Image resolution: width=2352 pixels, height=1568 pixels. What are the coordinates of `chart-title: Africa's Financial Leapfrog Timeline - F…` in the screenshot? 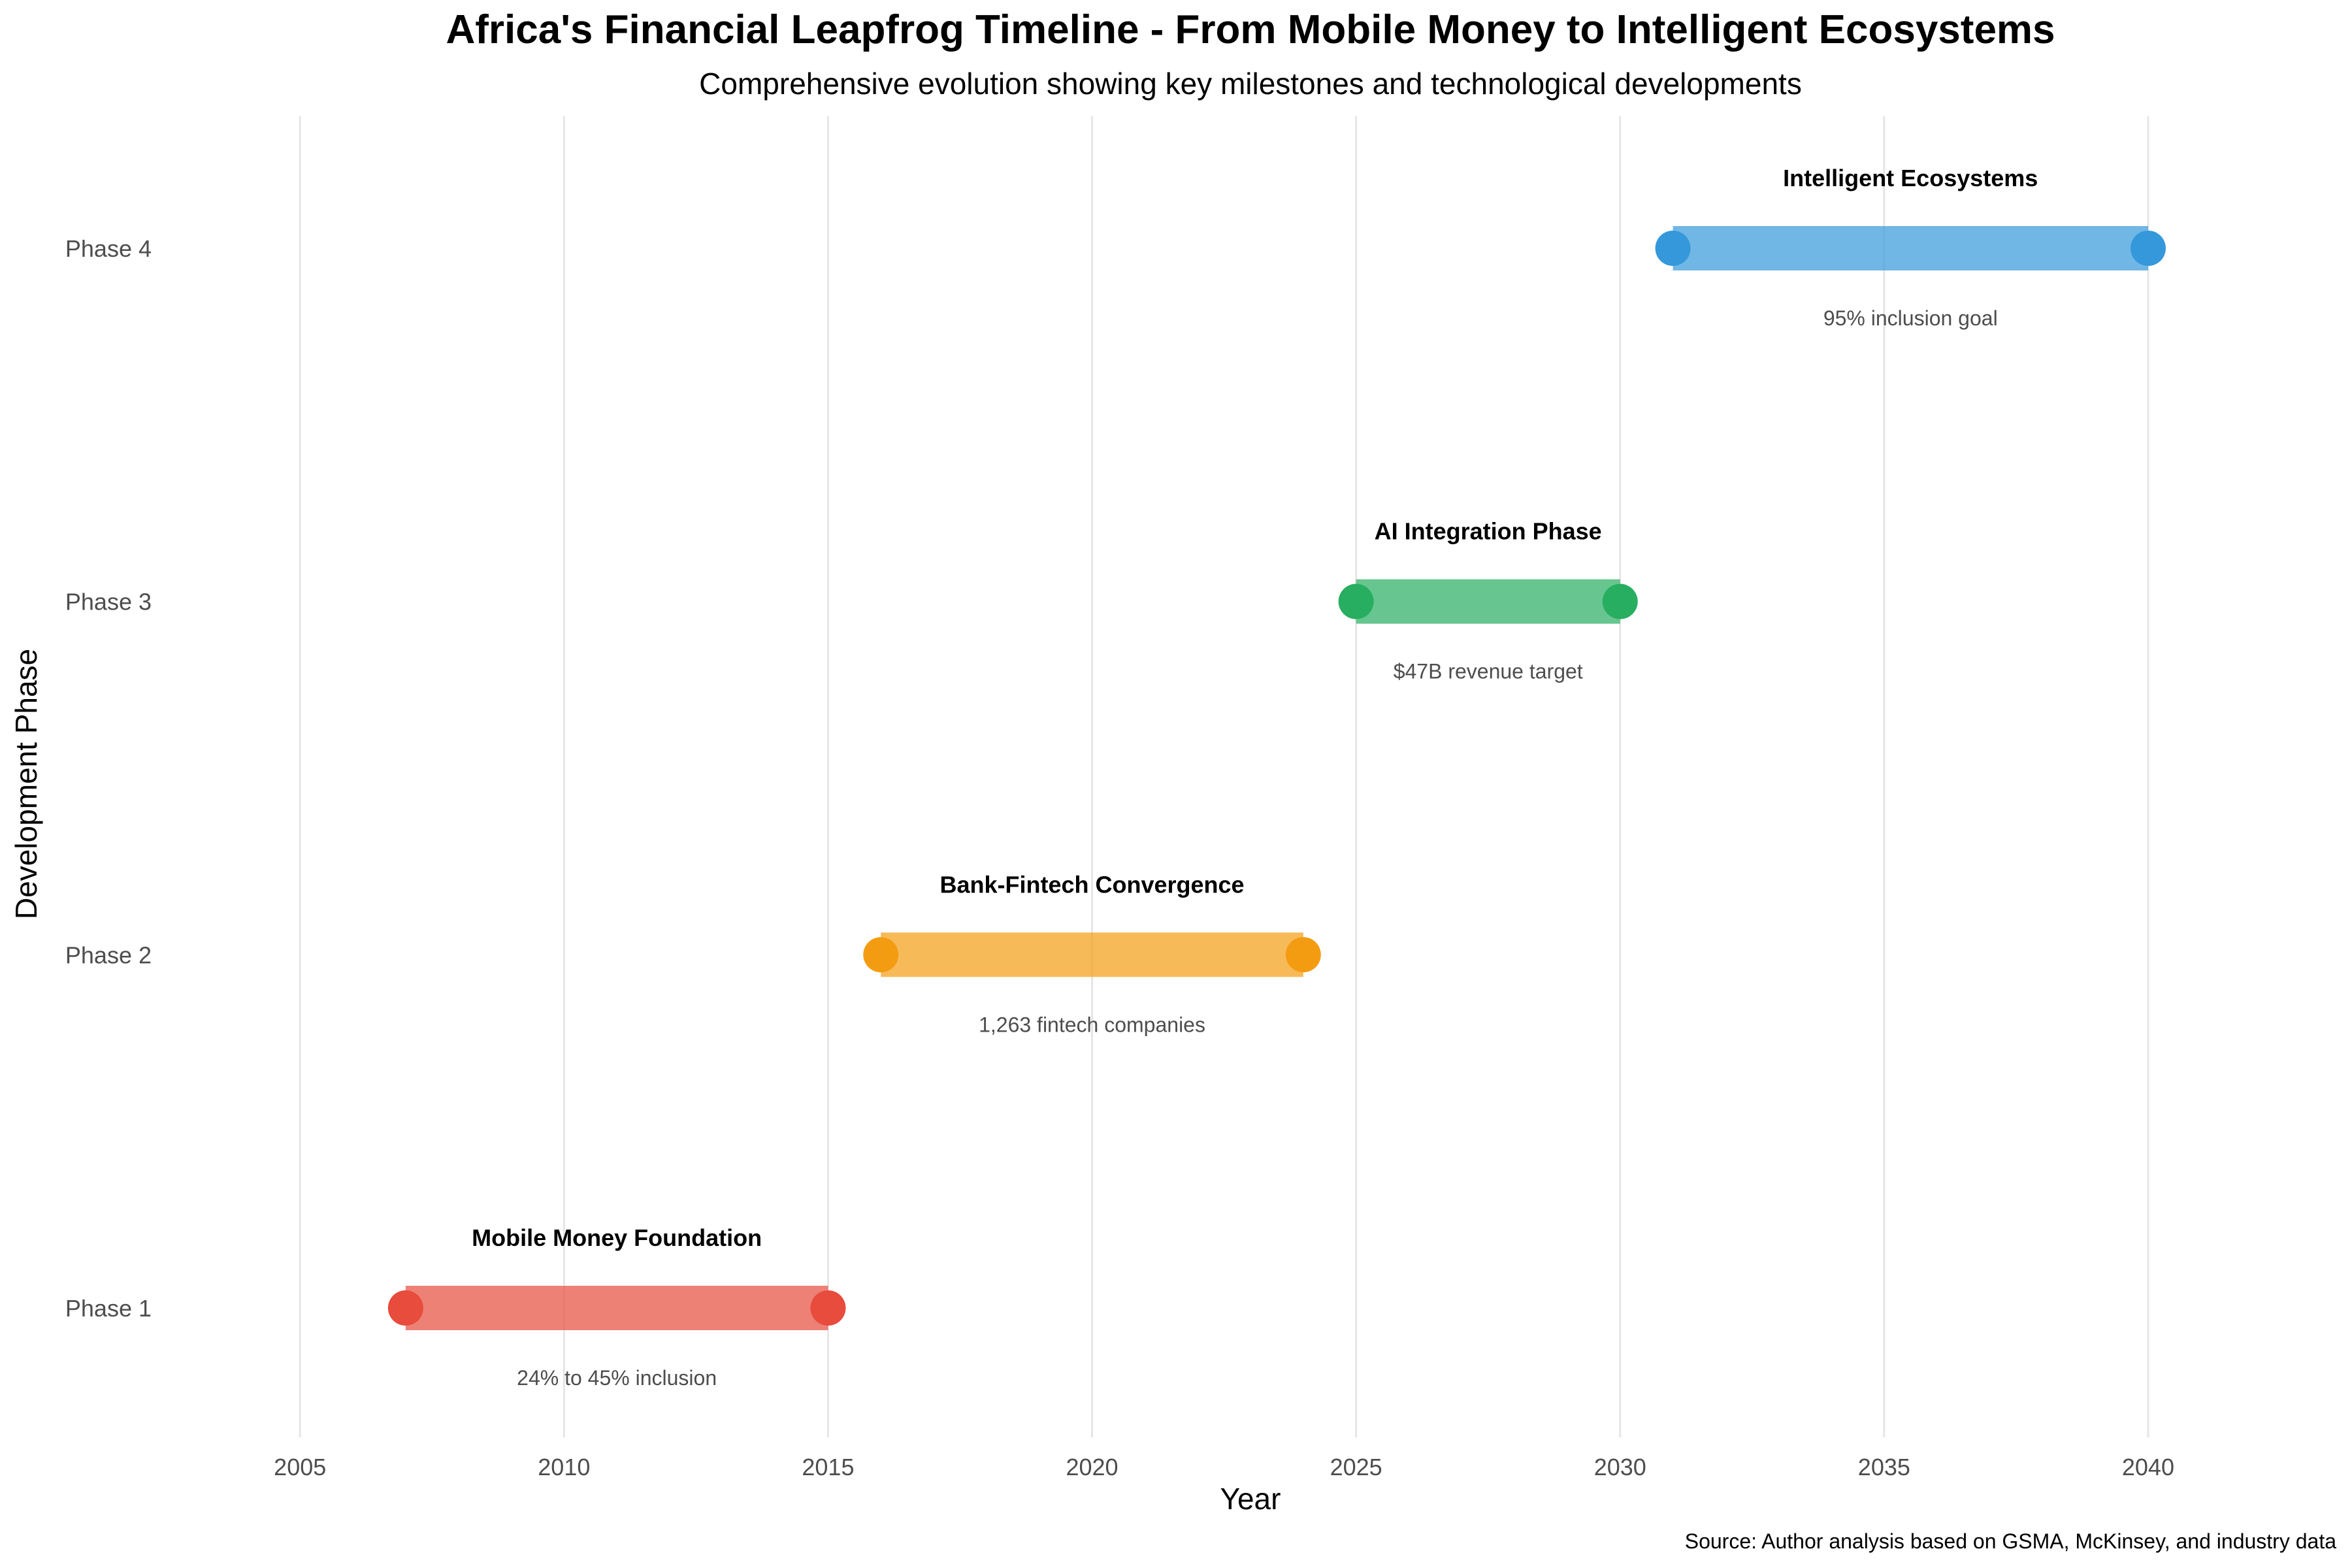 It's located at (1250, 29).